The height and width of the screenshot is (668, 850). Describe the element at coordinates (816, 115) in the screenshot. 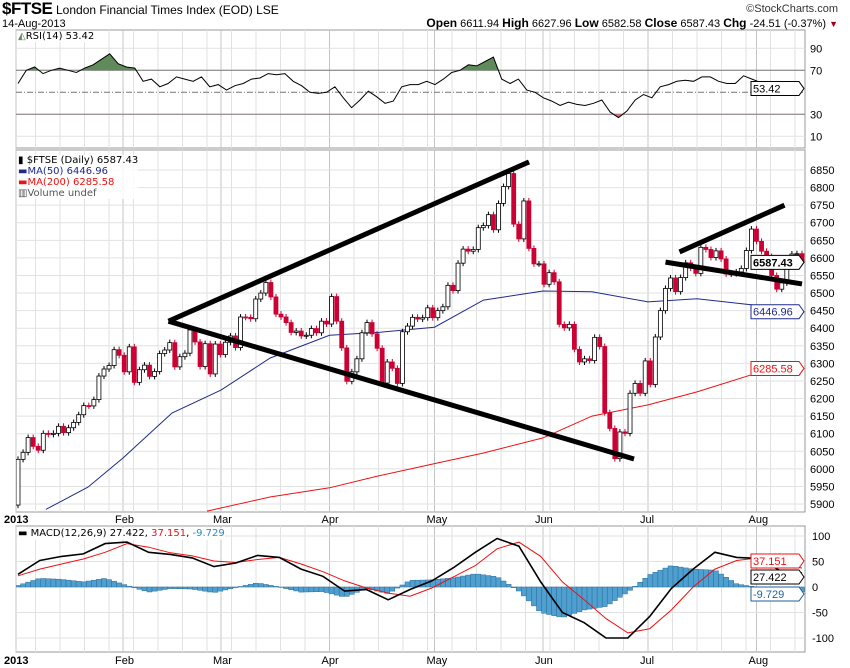

I see `rsi-tick-label: 30` at that location.